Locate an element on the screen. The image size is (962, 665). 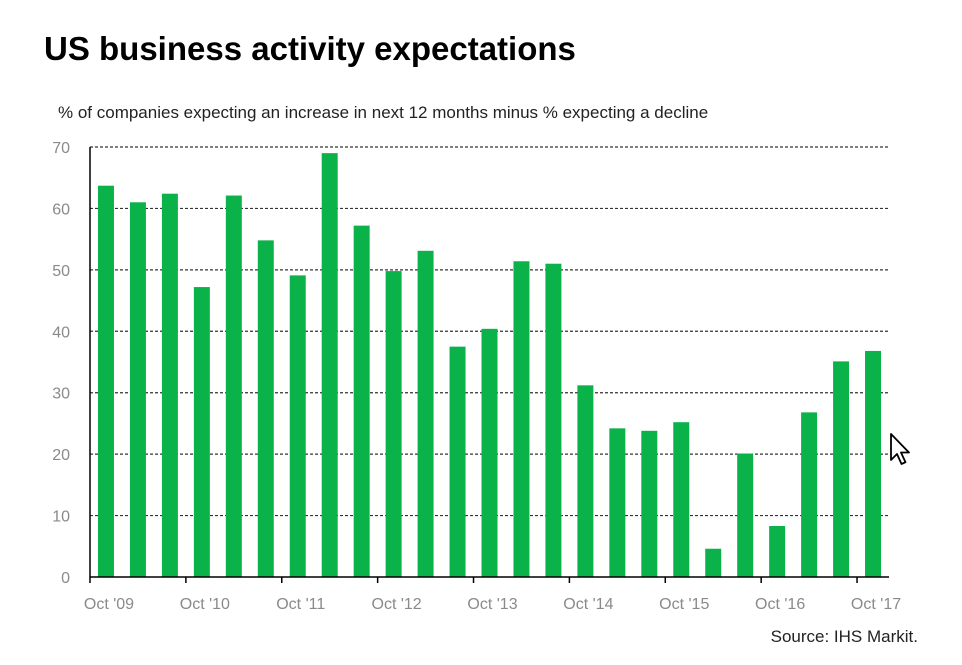
x-tick-label: Oct '13 is located at coordinates (492, 604).